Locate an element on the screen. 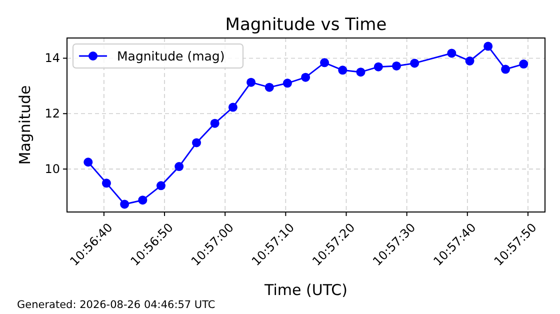 This screenshot has width=560, height=314. y-tick-label: 14 is located at coordinates (52, 58).